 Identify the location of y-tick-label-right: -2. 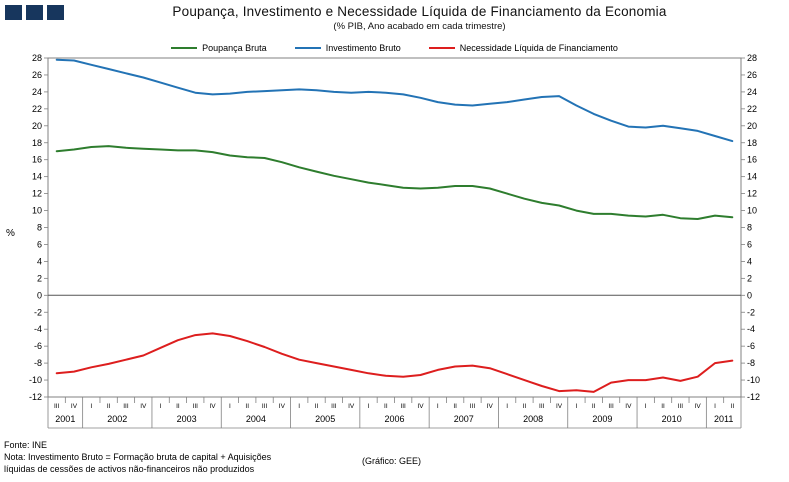
(751, 312).